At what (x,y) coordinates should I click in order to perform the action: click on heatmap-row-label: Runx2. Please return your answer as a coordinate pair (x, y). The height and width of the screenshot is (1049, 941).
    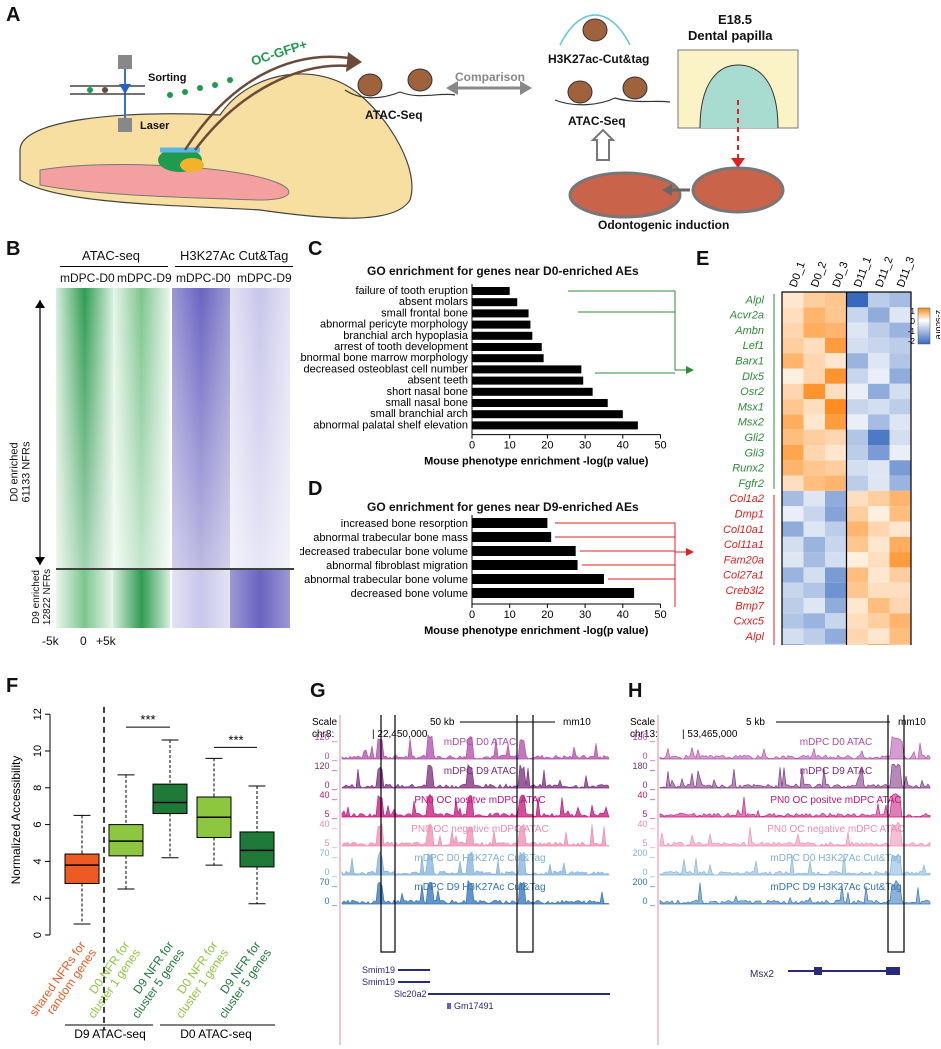
    Looking at the image, I should click on (748, 469).